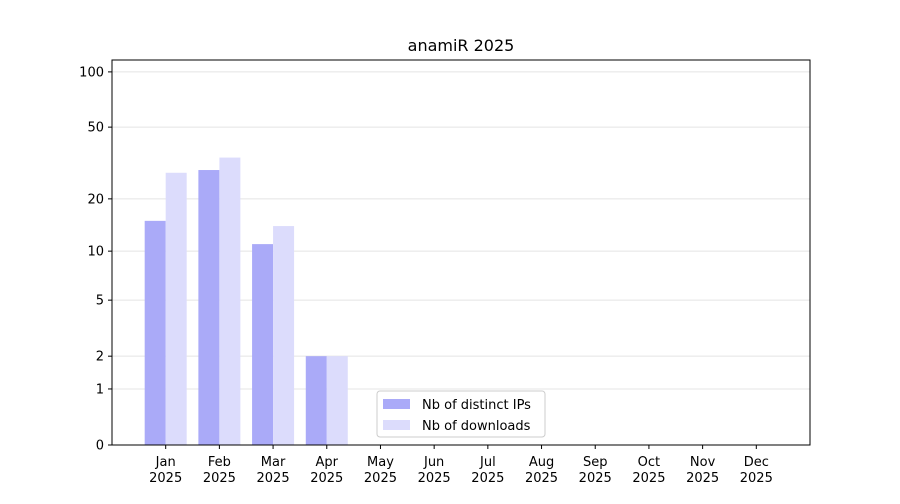  Describe the element at coordinates (461, 45) in the screenshot. I see `chart-title: anamiR 2025` at that location.